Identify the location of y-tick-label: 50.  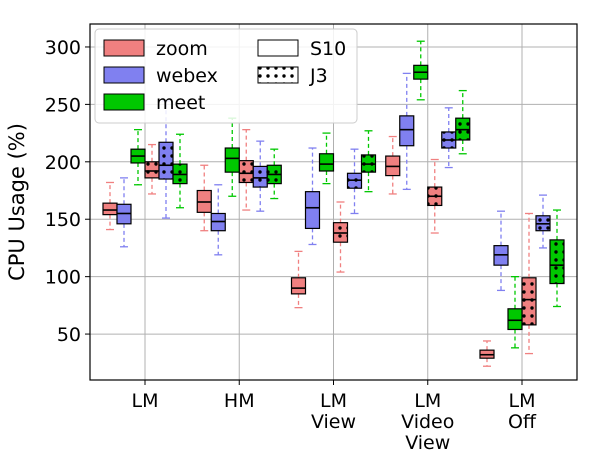
(69, 335).